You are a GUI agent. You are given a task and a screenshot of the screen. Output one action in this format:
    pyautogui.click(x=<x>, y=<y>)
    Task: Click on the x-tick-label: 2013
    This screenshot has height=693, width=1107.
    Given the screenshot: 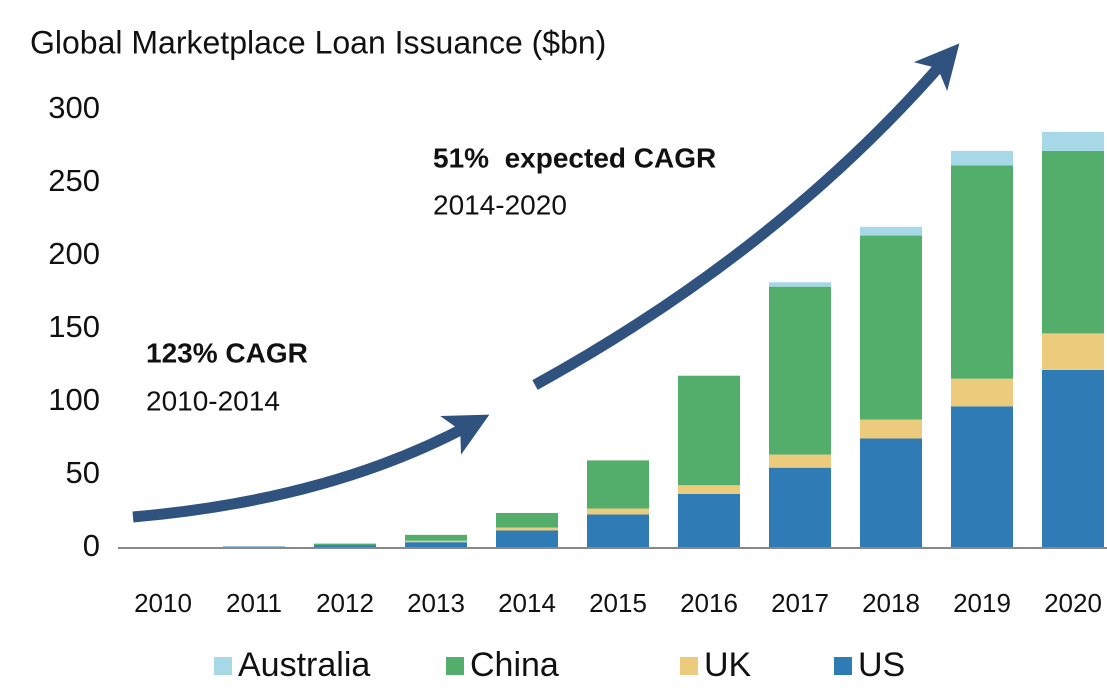 What is the action you would take?
    pyautogui.click(x=436, y=603)
    